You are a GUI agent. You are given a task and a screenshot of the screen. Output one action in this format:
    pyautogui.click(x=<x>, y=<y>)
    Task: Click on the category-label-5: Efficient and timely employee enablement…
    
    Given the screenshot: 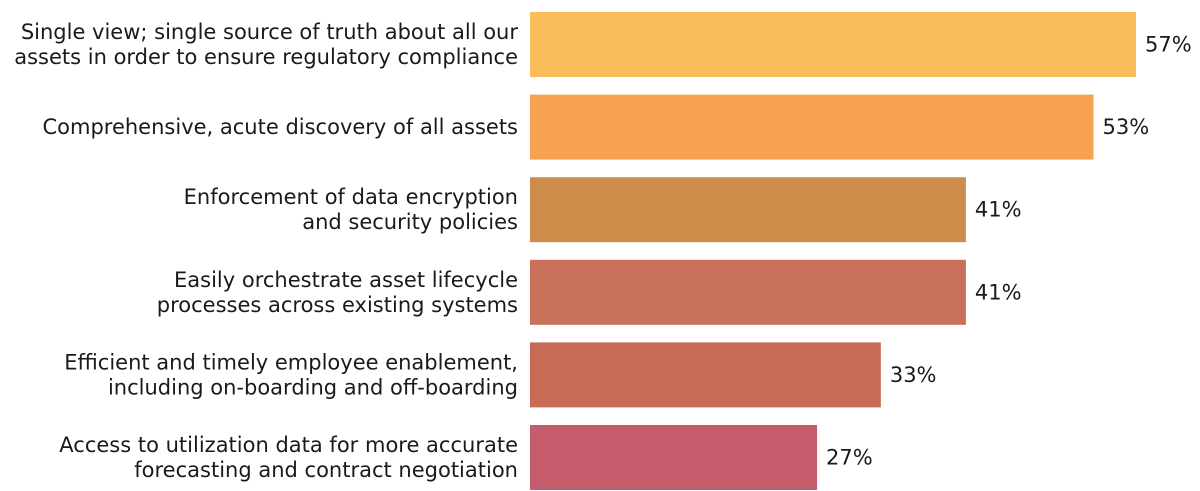 What is the action you would take?
    pyautogui.click(x=291, y=374)
    